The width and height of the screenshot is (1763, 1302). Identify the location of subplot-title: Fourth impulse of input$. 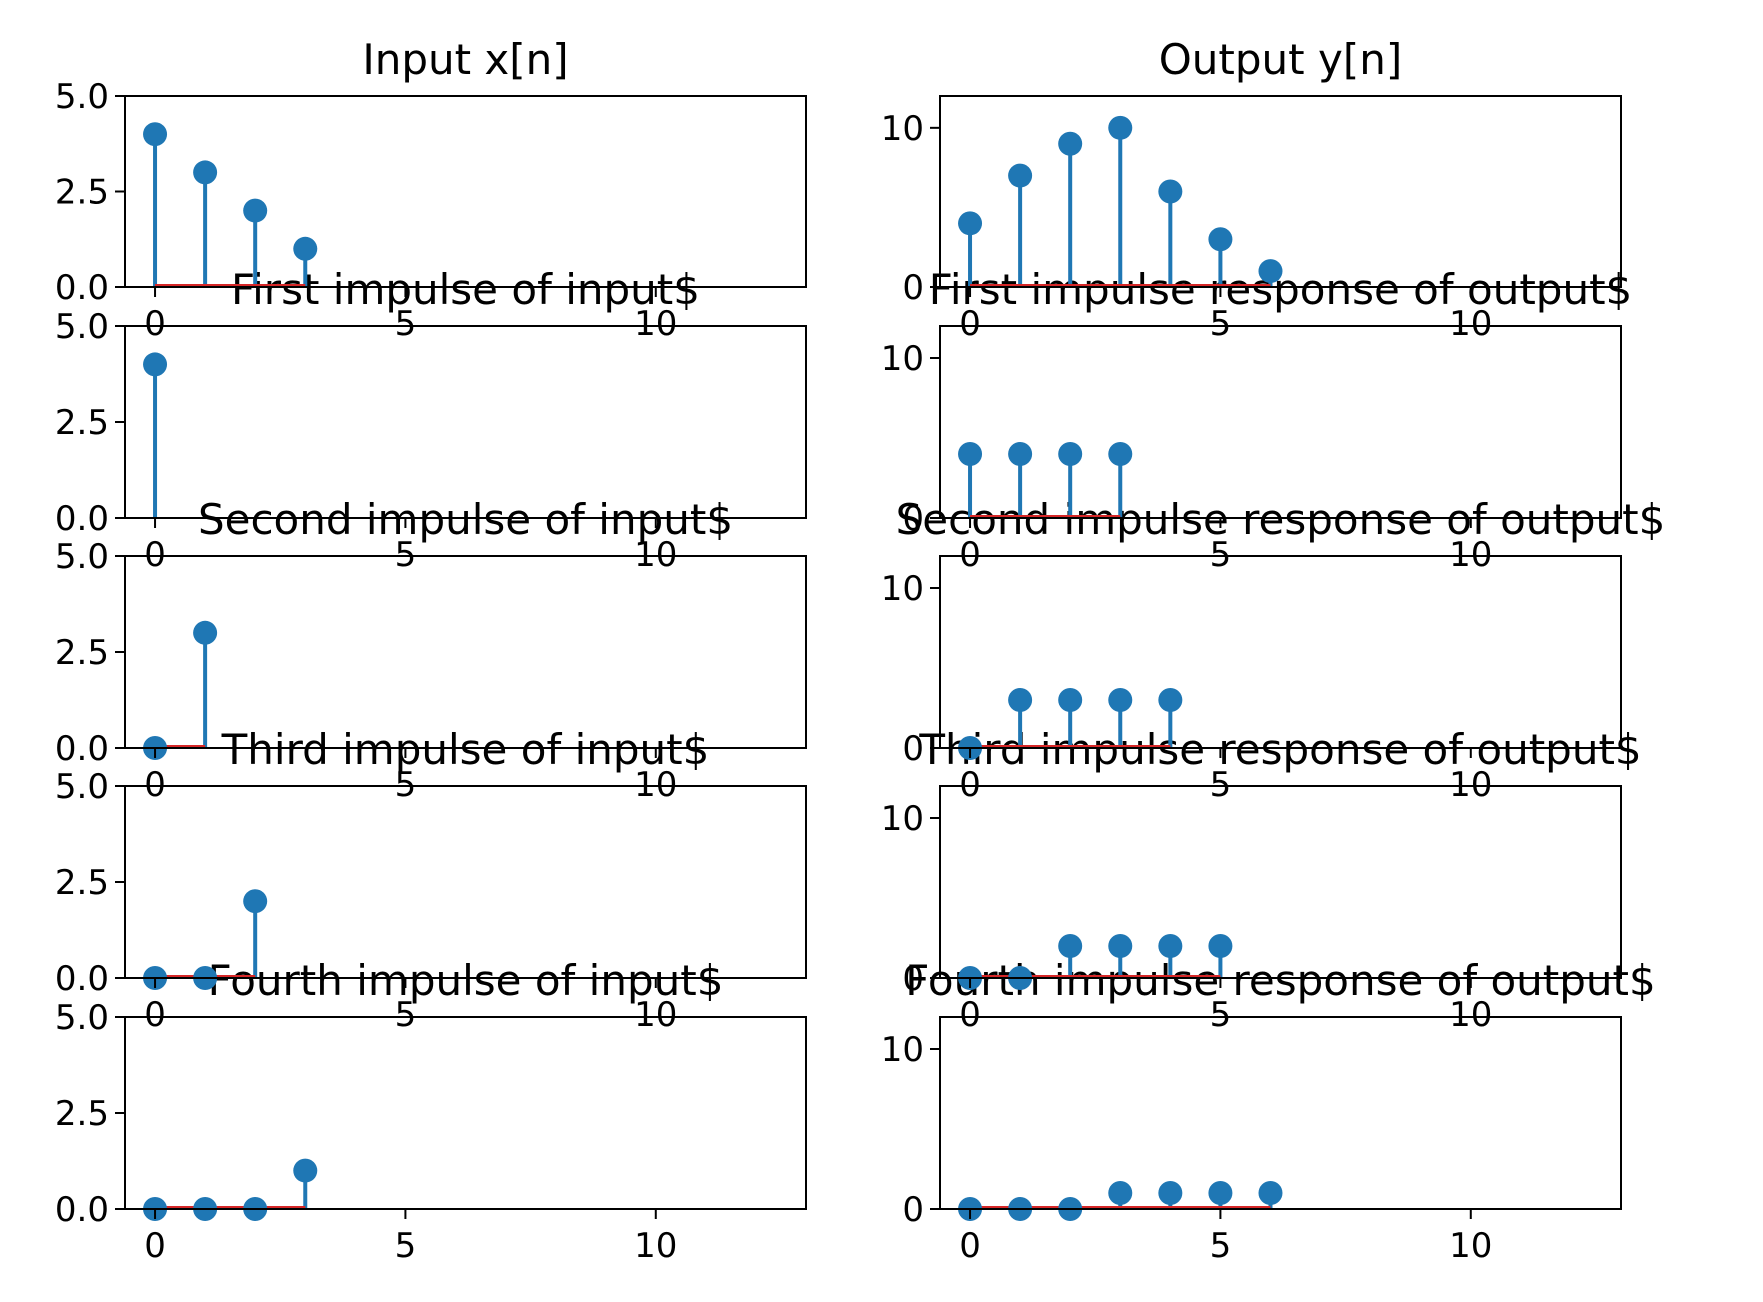
(466, 980).